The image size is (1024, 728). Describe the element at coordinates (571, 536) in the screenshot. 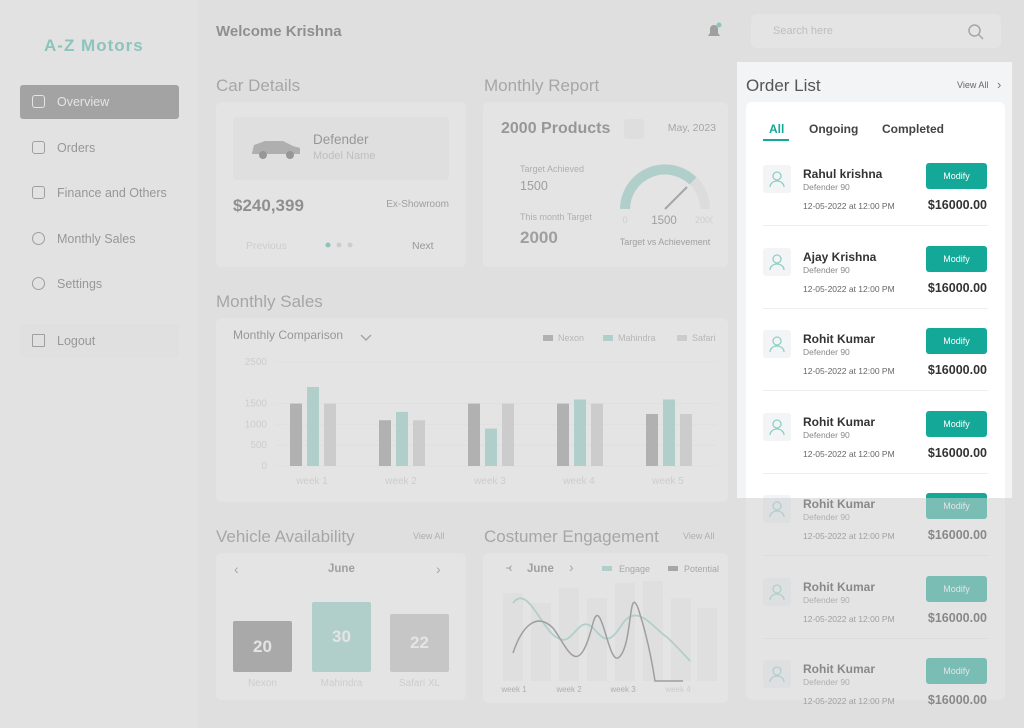

I see `section-title: Costumer Engagement` at that location.